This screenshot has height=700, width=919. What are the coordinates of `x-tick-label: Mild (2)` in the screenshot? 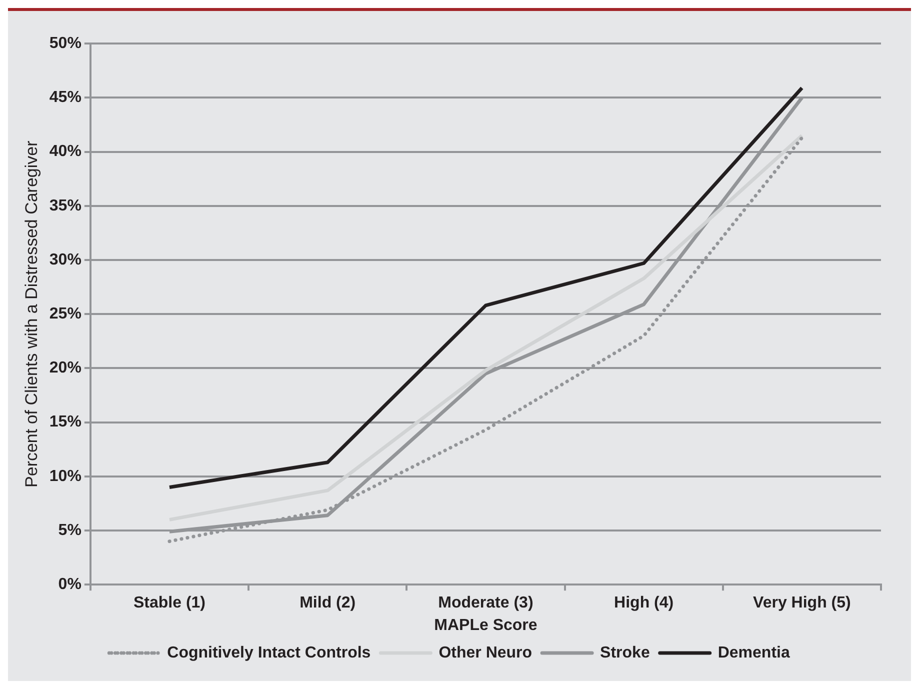 It's located at (328, 603).